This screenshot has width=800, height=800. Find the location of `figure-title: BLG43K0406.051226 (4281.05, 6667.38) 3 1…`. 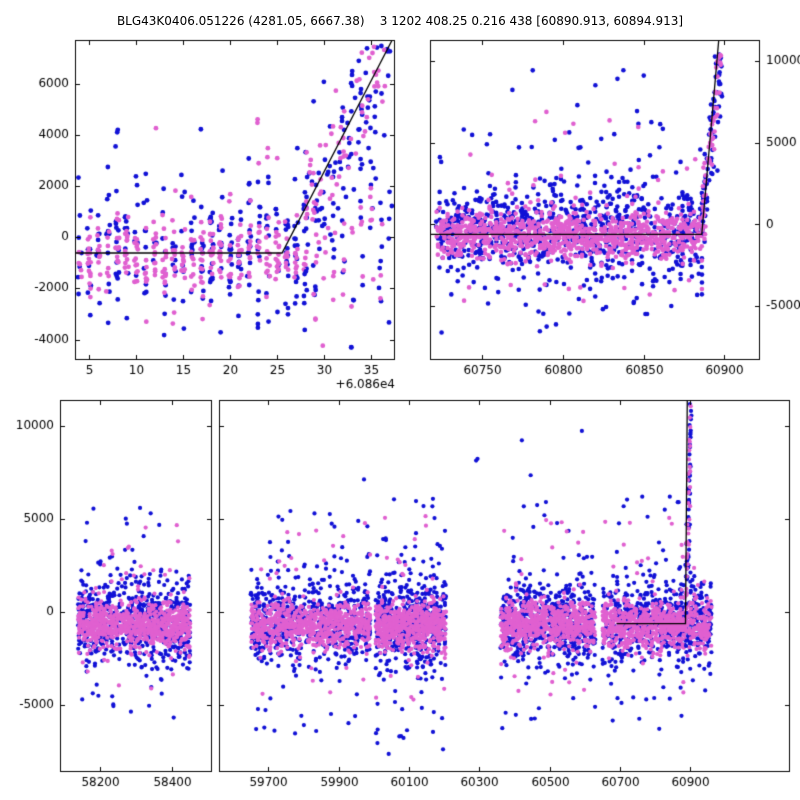

figure-title: BLG43K0406.051226 (4281.05, 6667.38) 3 1… is located at coordinates (400, 21).